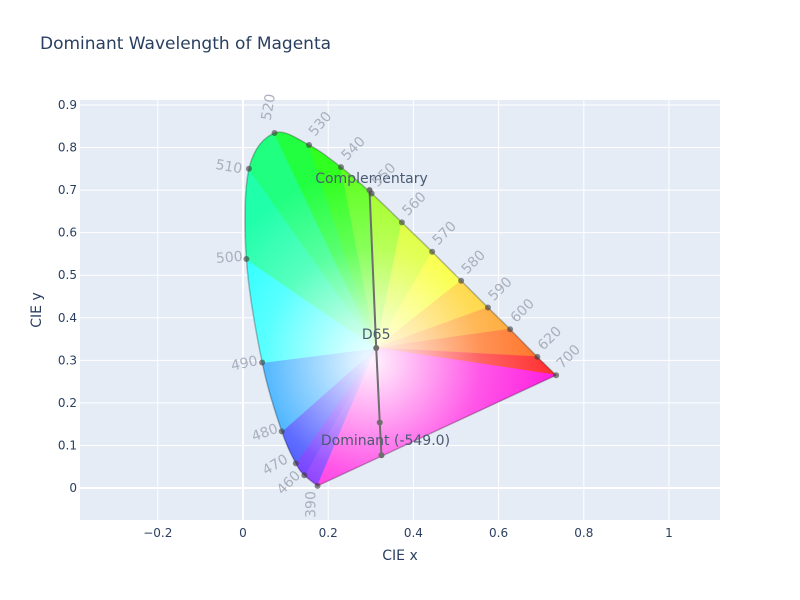 The width and height of the screenshot is (800, 600). What do you see at coordinates (67, 360) in the screenshot?
I see `y-tick-label: 0.3` at bounding box center [67, 360].